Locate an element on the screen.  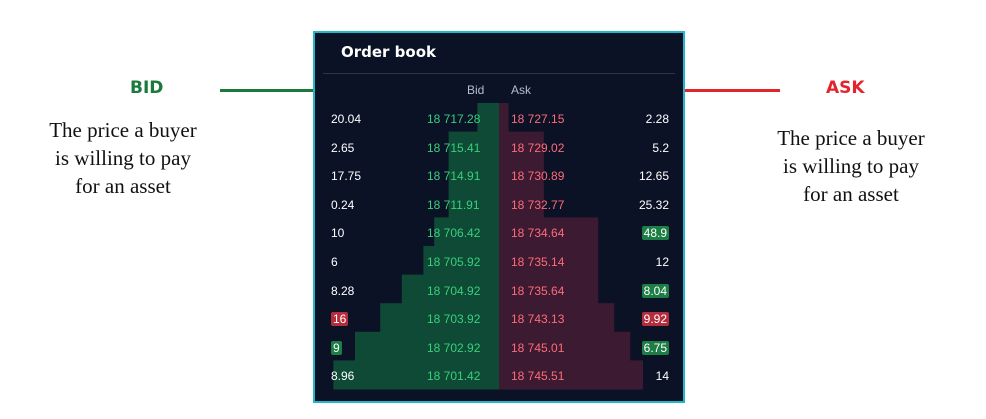
bid-quantity-value: 0.24 is located at coordinates (343, 204).